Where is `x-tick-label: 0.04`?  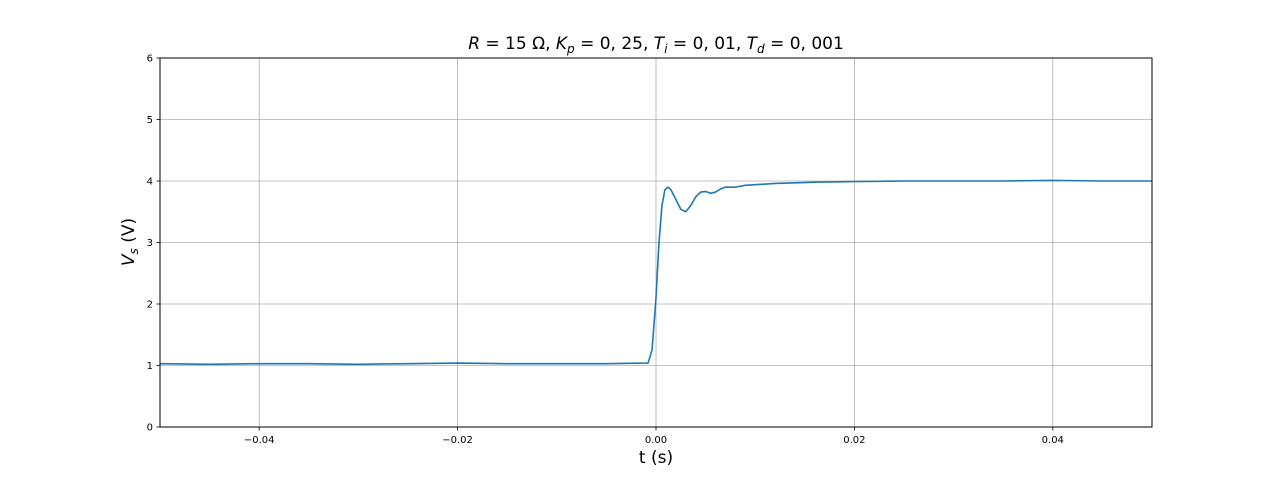
x-tick-label: 0.04 is located at coordinates (1053, 440).